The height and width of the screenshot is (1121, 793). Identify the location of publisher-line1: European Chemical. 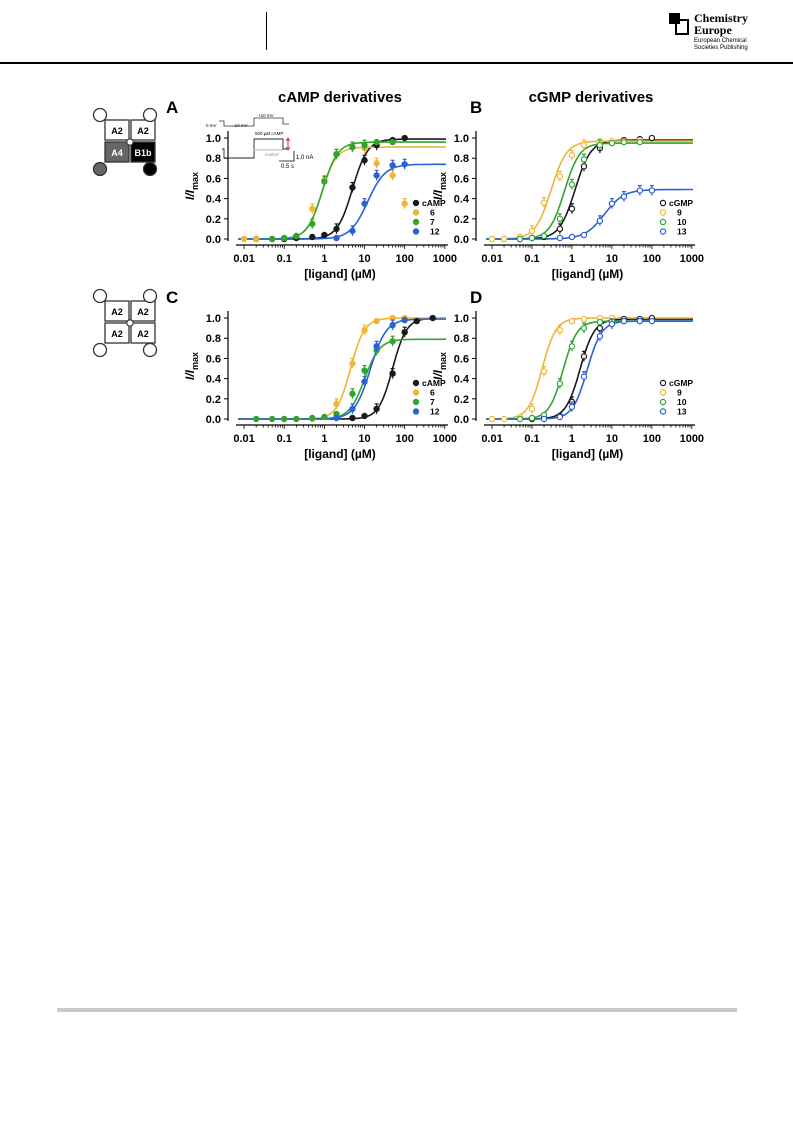
(720, 41).